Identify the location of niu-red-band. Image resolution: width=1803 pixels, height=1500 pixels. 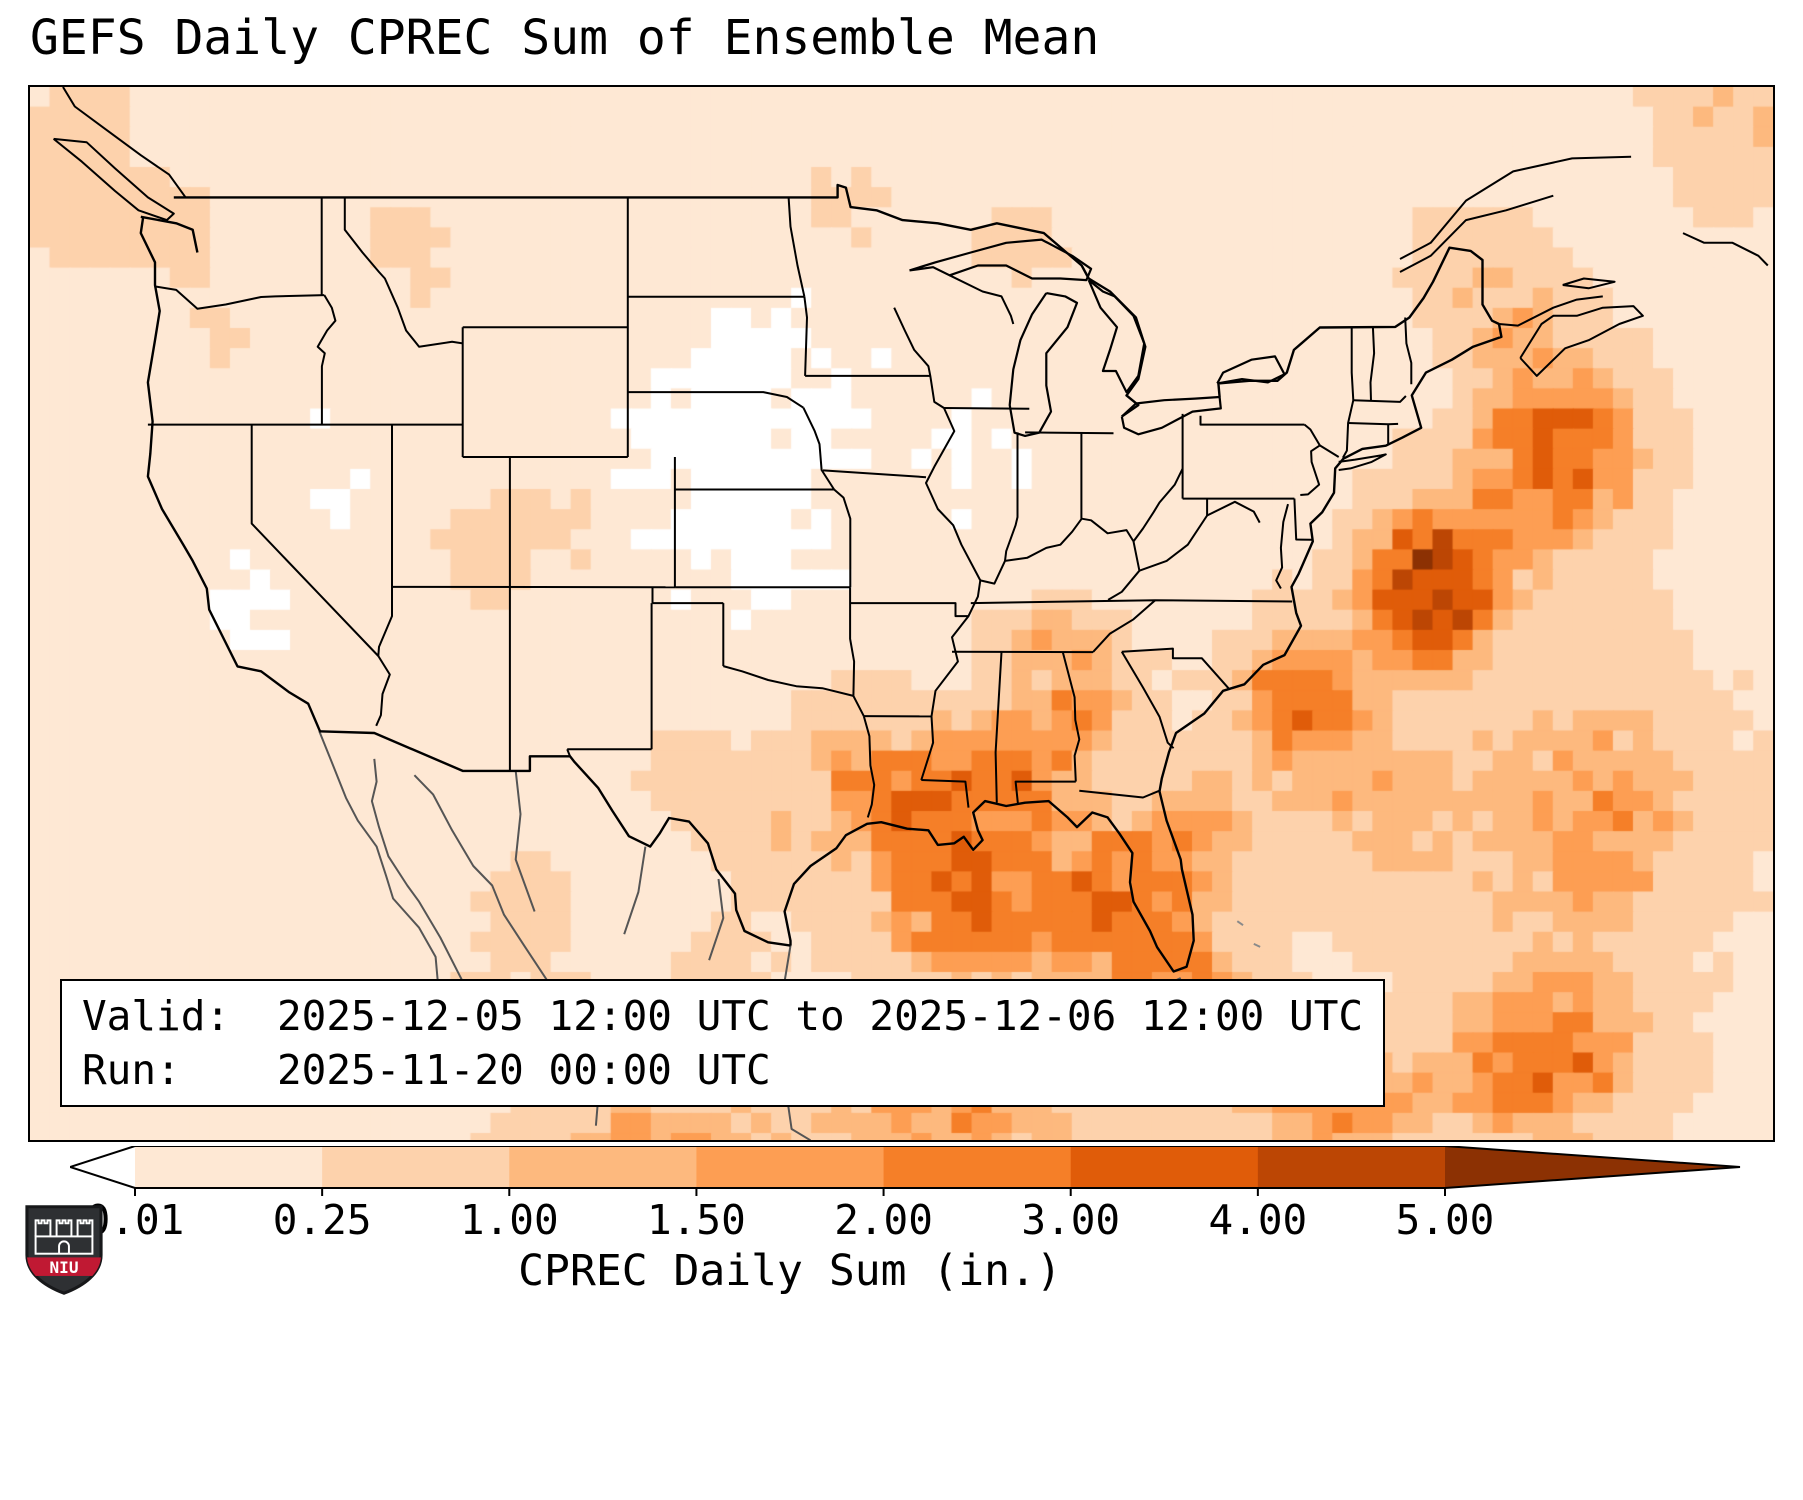
(64, 1266).